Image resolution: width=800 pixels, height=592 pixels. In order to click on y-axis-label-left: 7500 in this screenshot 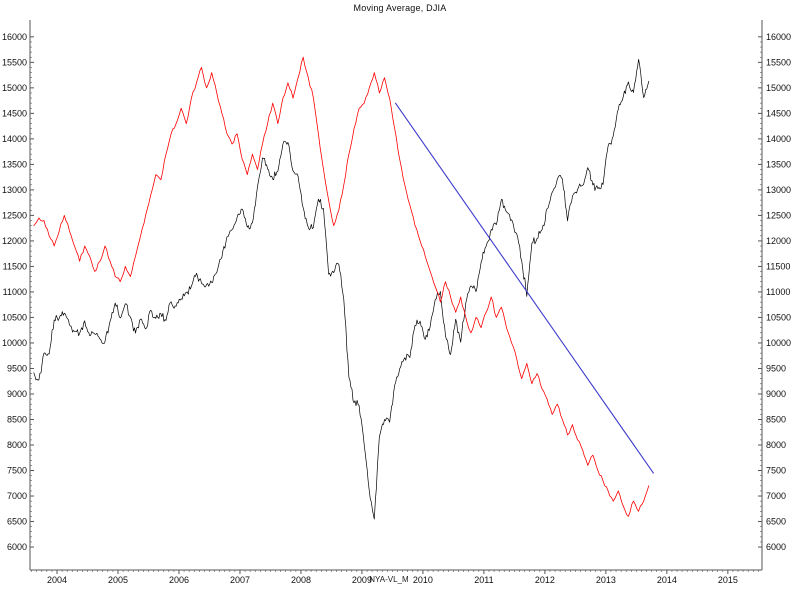, I will do `click(17, 471)`.